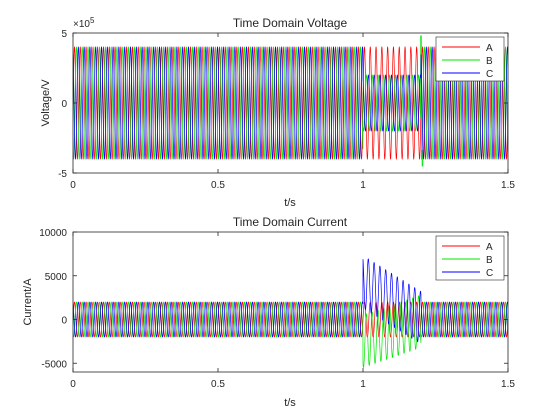 This screenshot has height=420, width=560. What do you see at coordinates (54, 364) in the screenshot?
I see `c-ytick-label: -5000` at bounding box center [54, 364].